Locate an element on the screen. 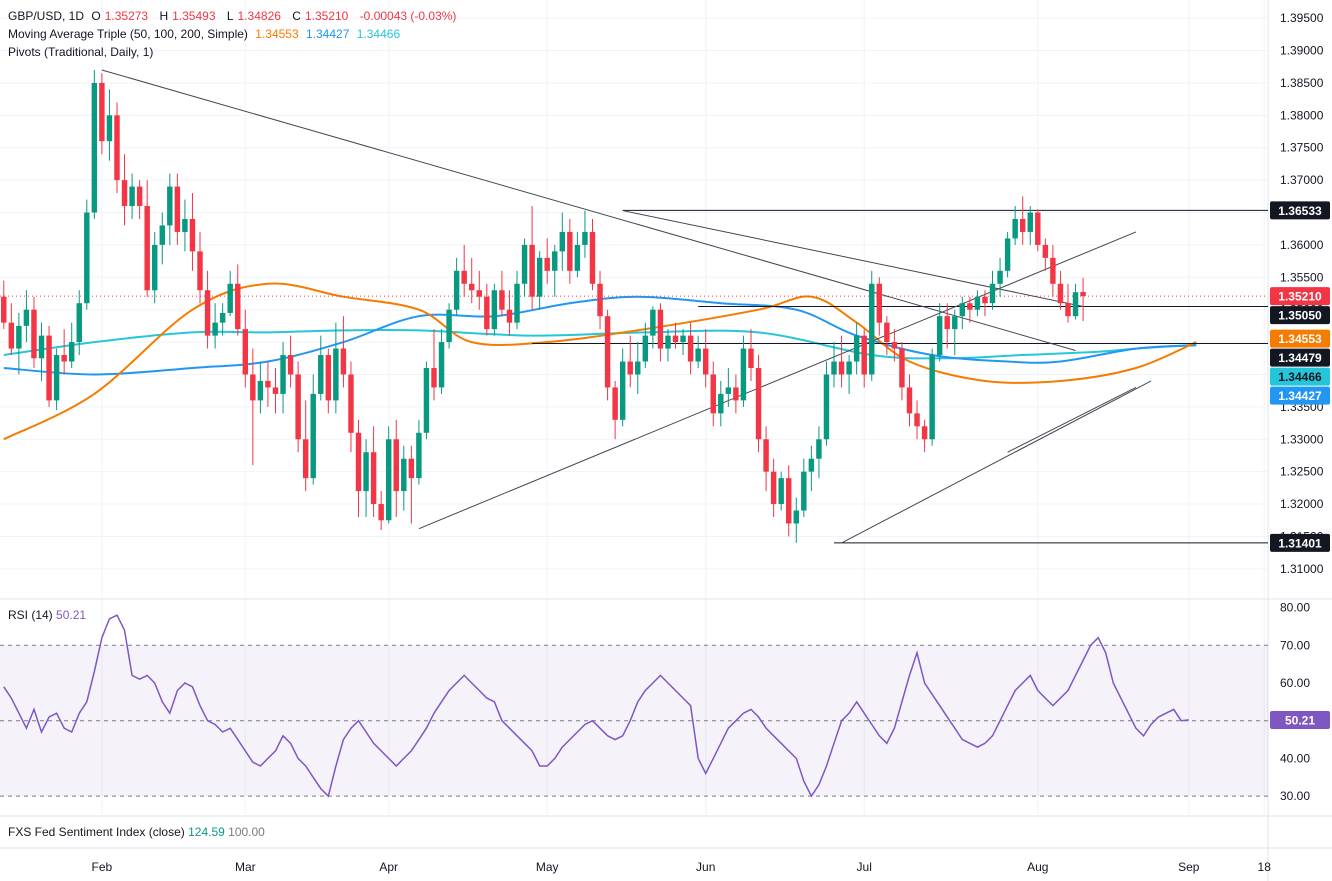  price-tick-label: 1.37500 is located at coordinates (1302, 148).